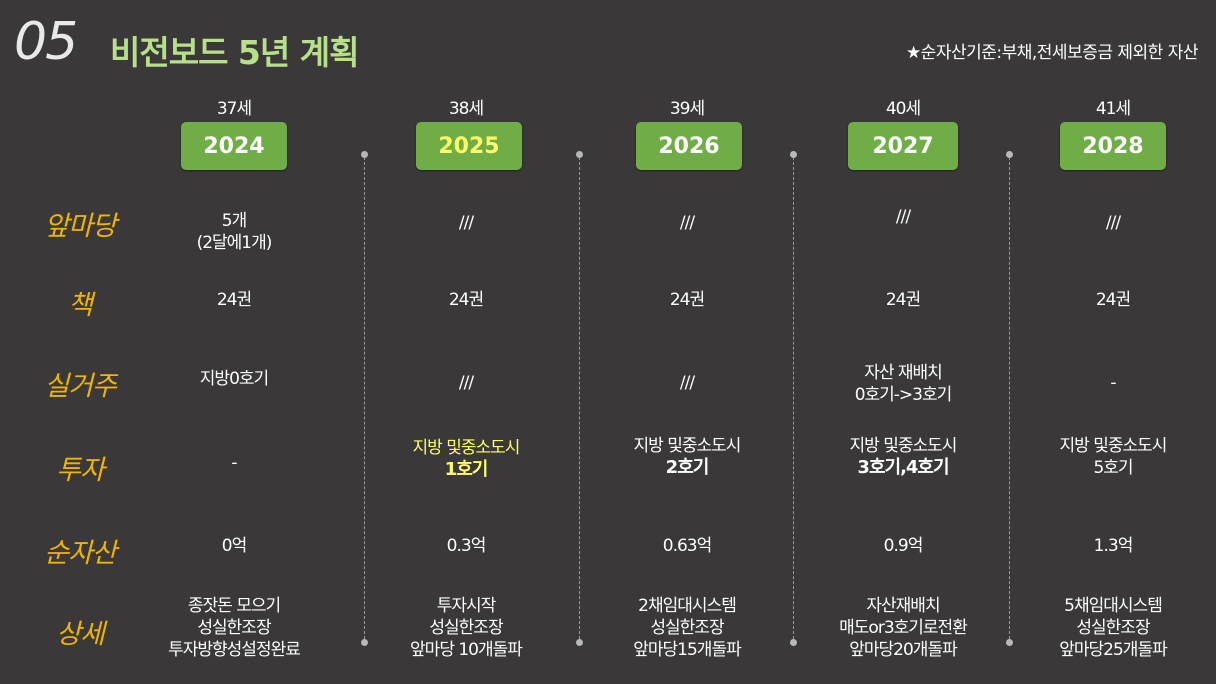 This screenshot has width=1216, height=684. What do you see at coordinates (1112, 457) in the screenshot?
I see `cell-investment-2028: 지방 및중소도시 5호기` at bounding box center [1112, 457].